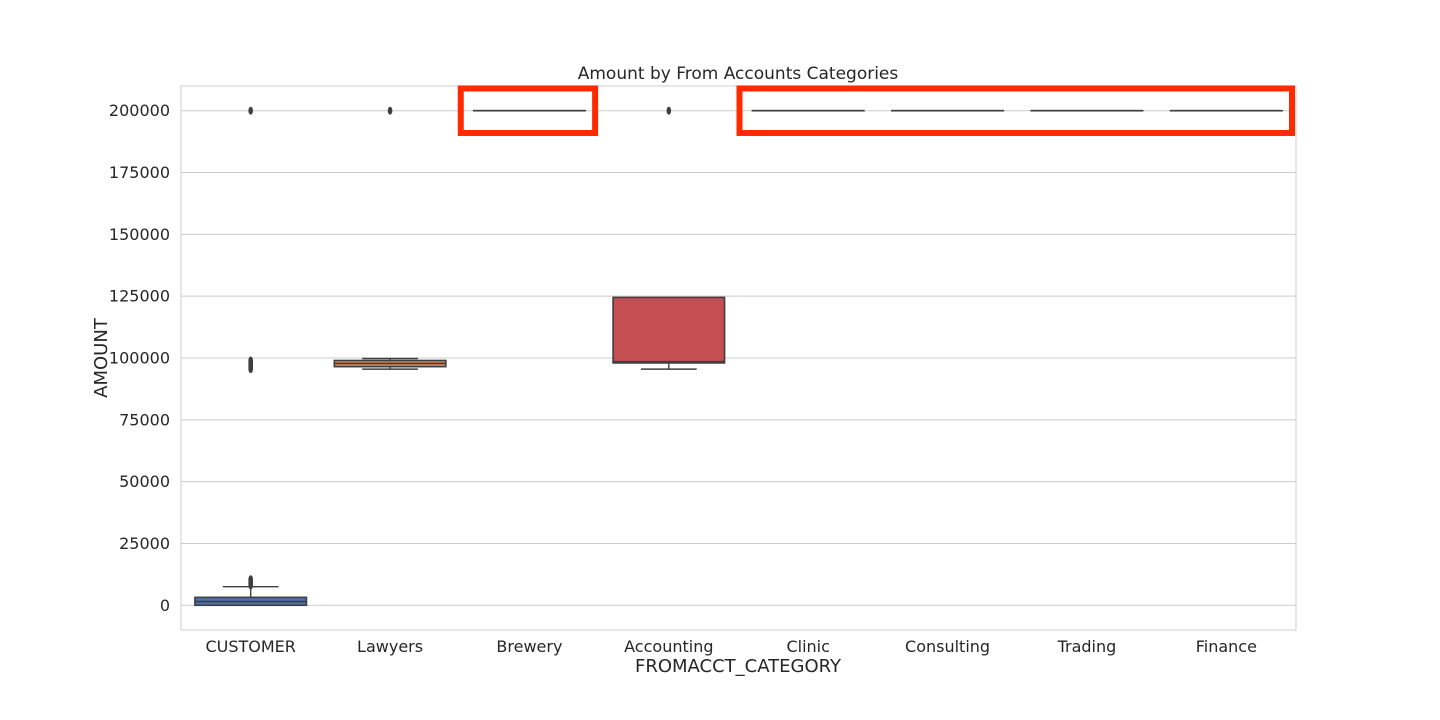 The height and width of the screenshot is (720, 1440). I want to click on x-tick-label: Brewery, so click(529, 646).